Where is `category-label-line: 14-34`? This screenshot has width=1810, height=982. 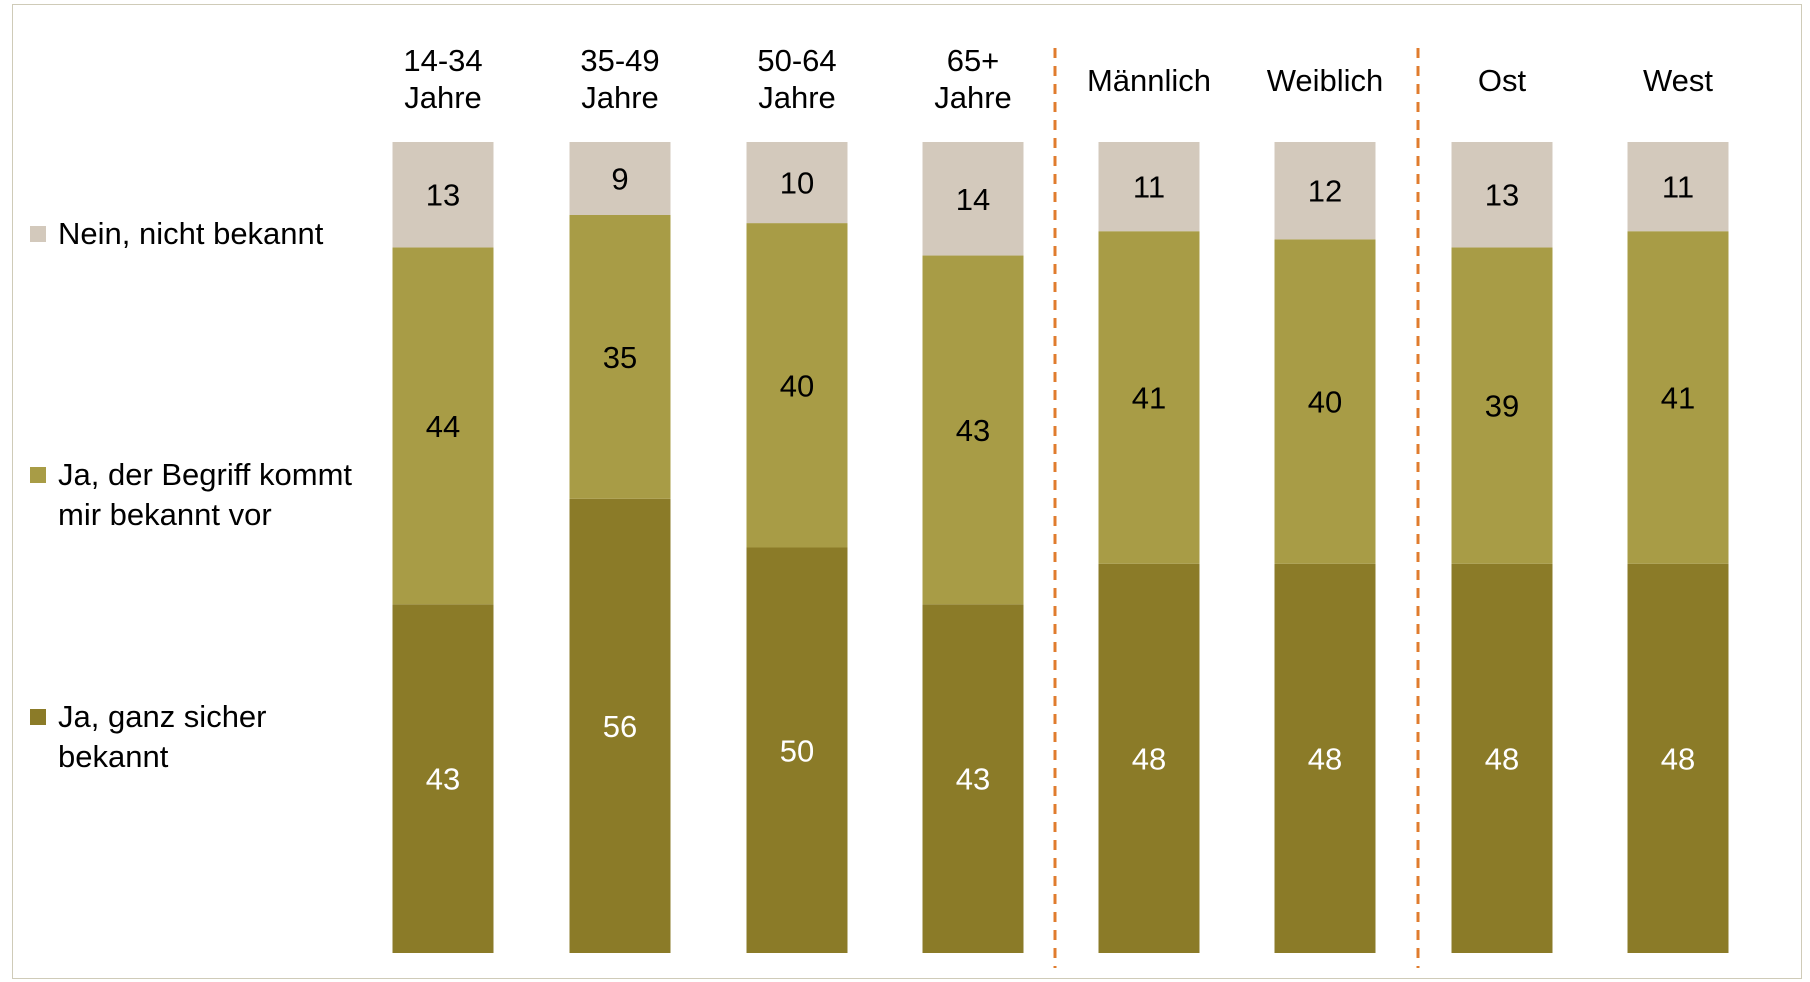 category-label-line: 14-34 is located at coordinates (442, 60).